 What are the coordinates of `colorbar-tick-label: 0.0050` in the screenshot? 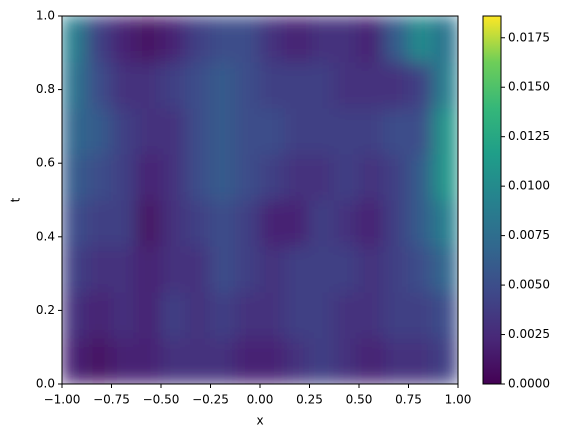 It's located at (529, 285).